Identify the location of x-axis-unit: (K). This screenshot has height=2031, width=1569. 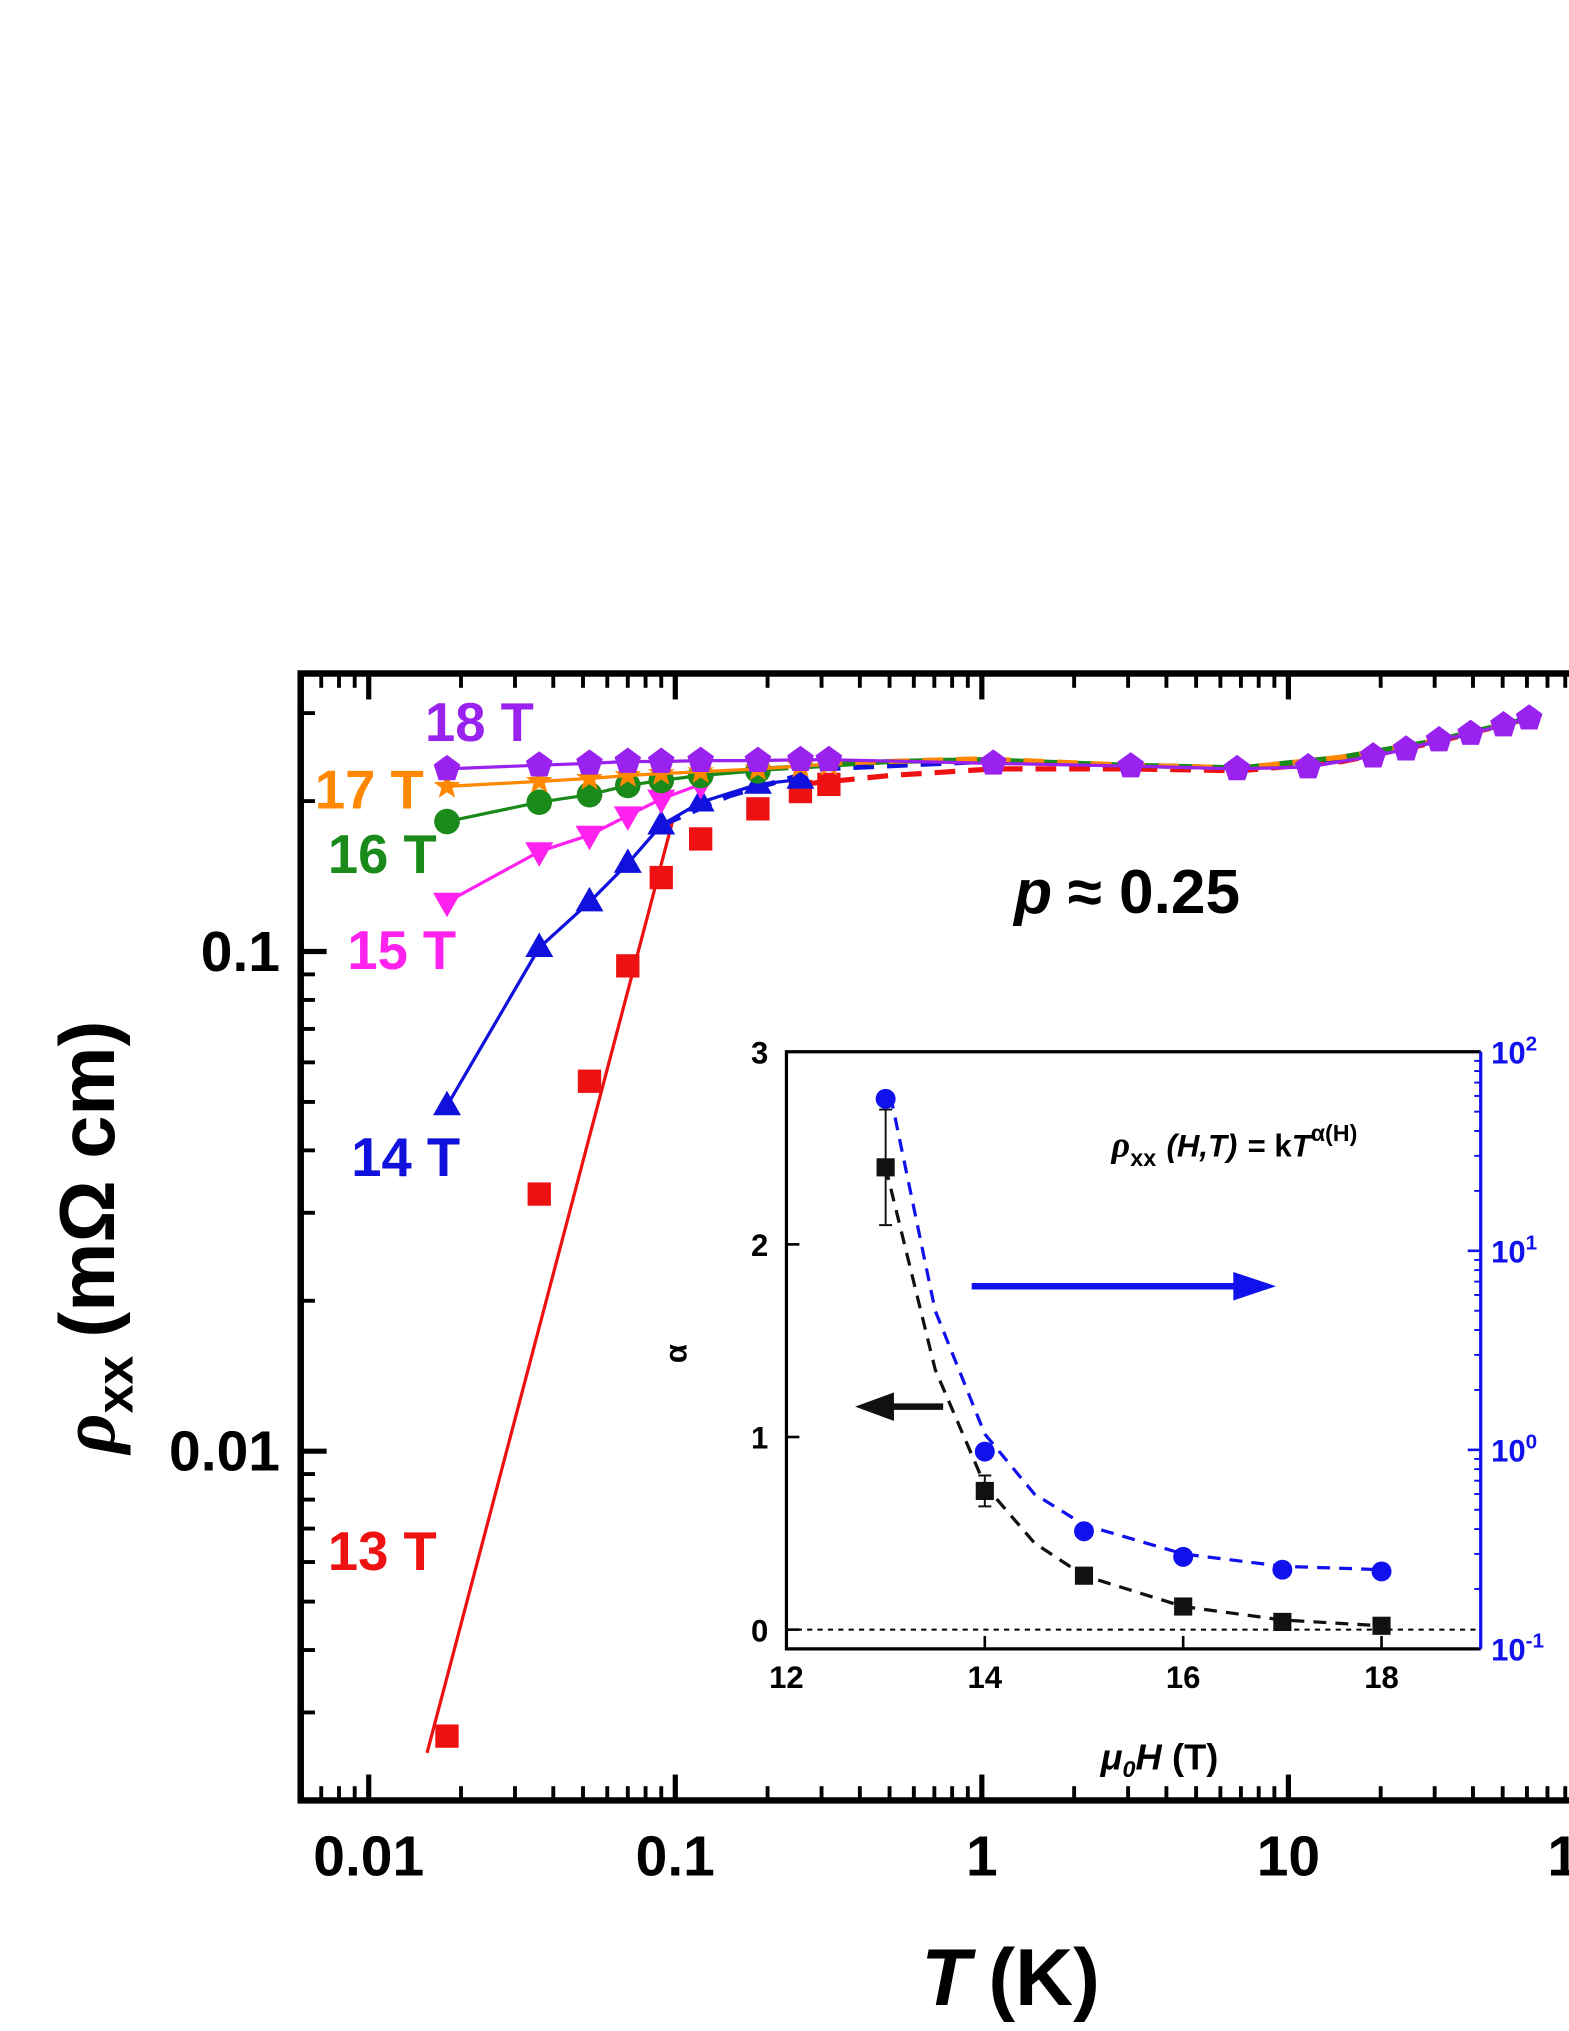
(1043, 1978).